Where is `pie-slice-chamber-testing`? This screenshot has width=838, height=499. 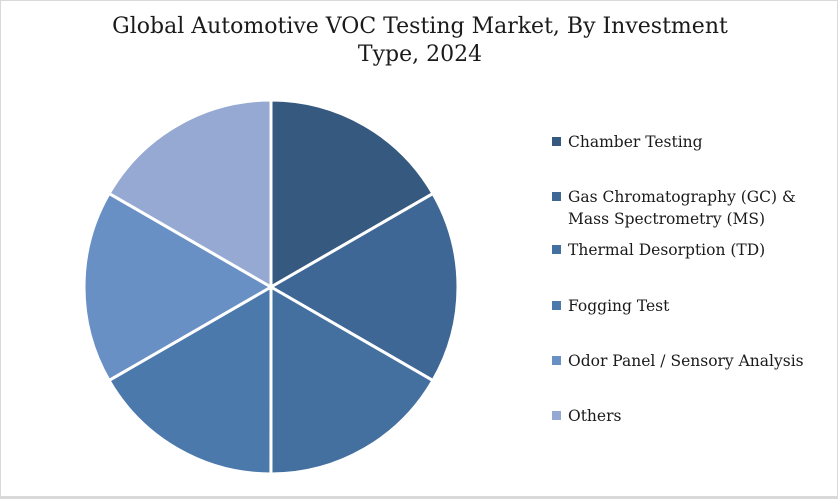 pie-slice-chamber-testing is located at coordinates (352, 193).